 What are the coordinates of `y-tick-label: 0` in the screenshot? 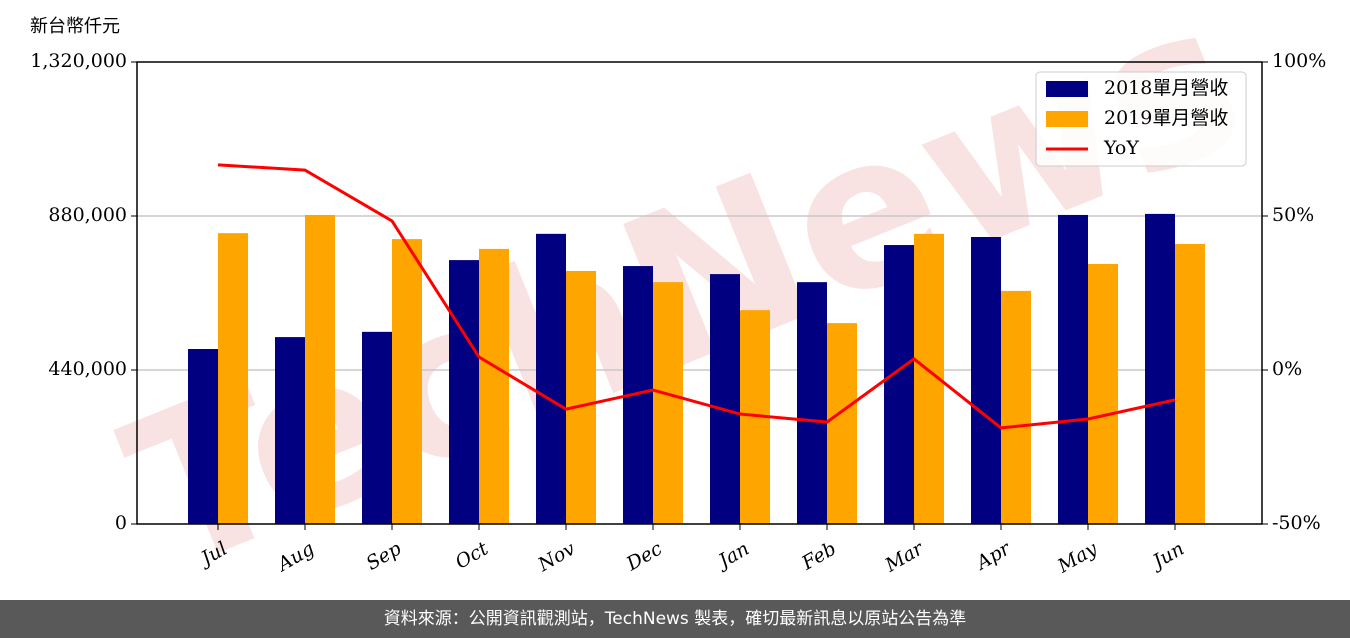 It's located at (121, 523).